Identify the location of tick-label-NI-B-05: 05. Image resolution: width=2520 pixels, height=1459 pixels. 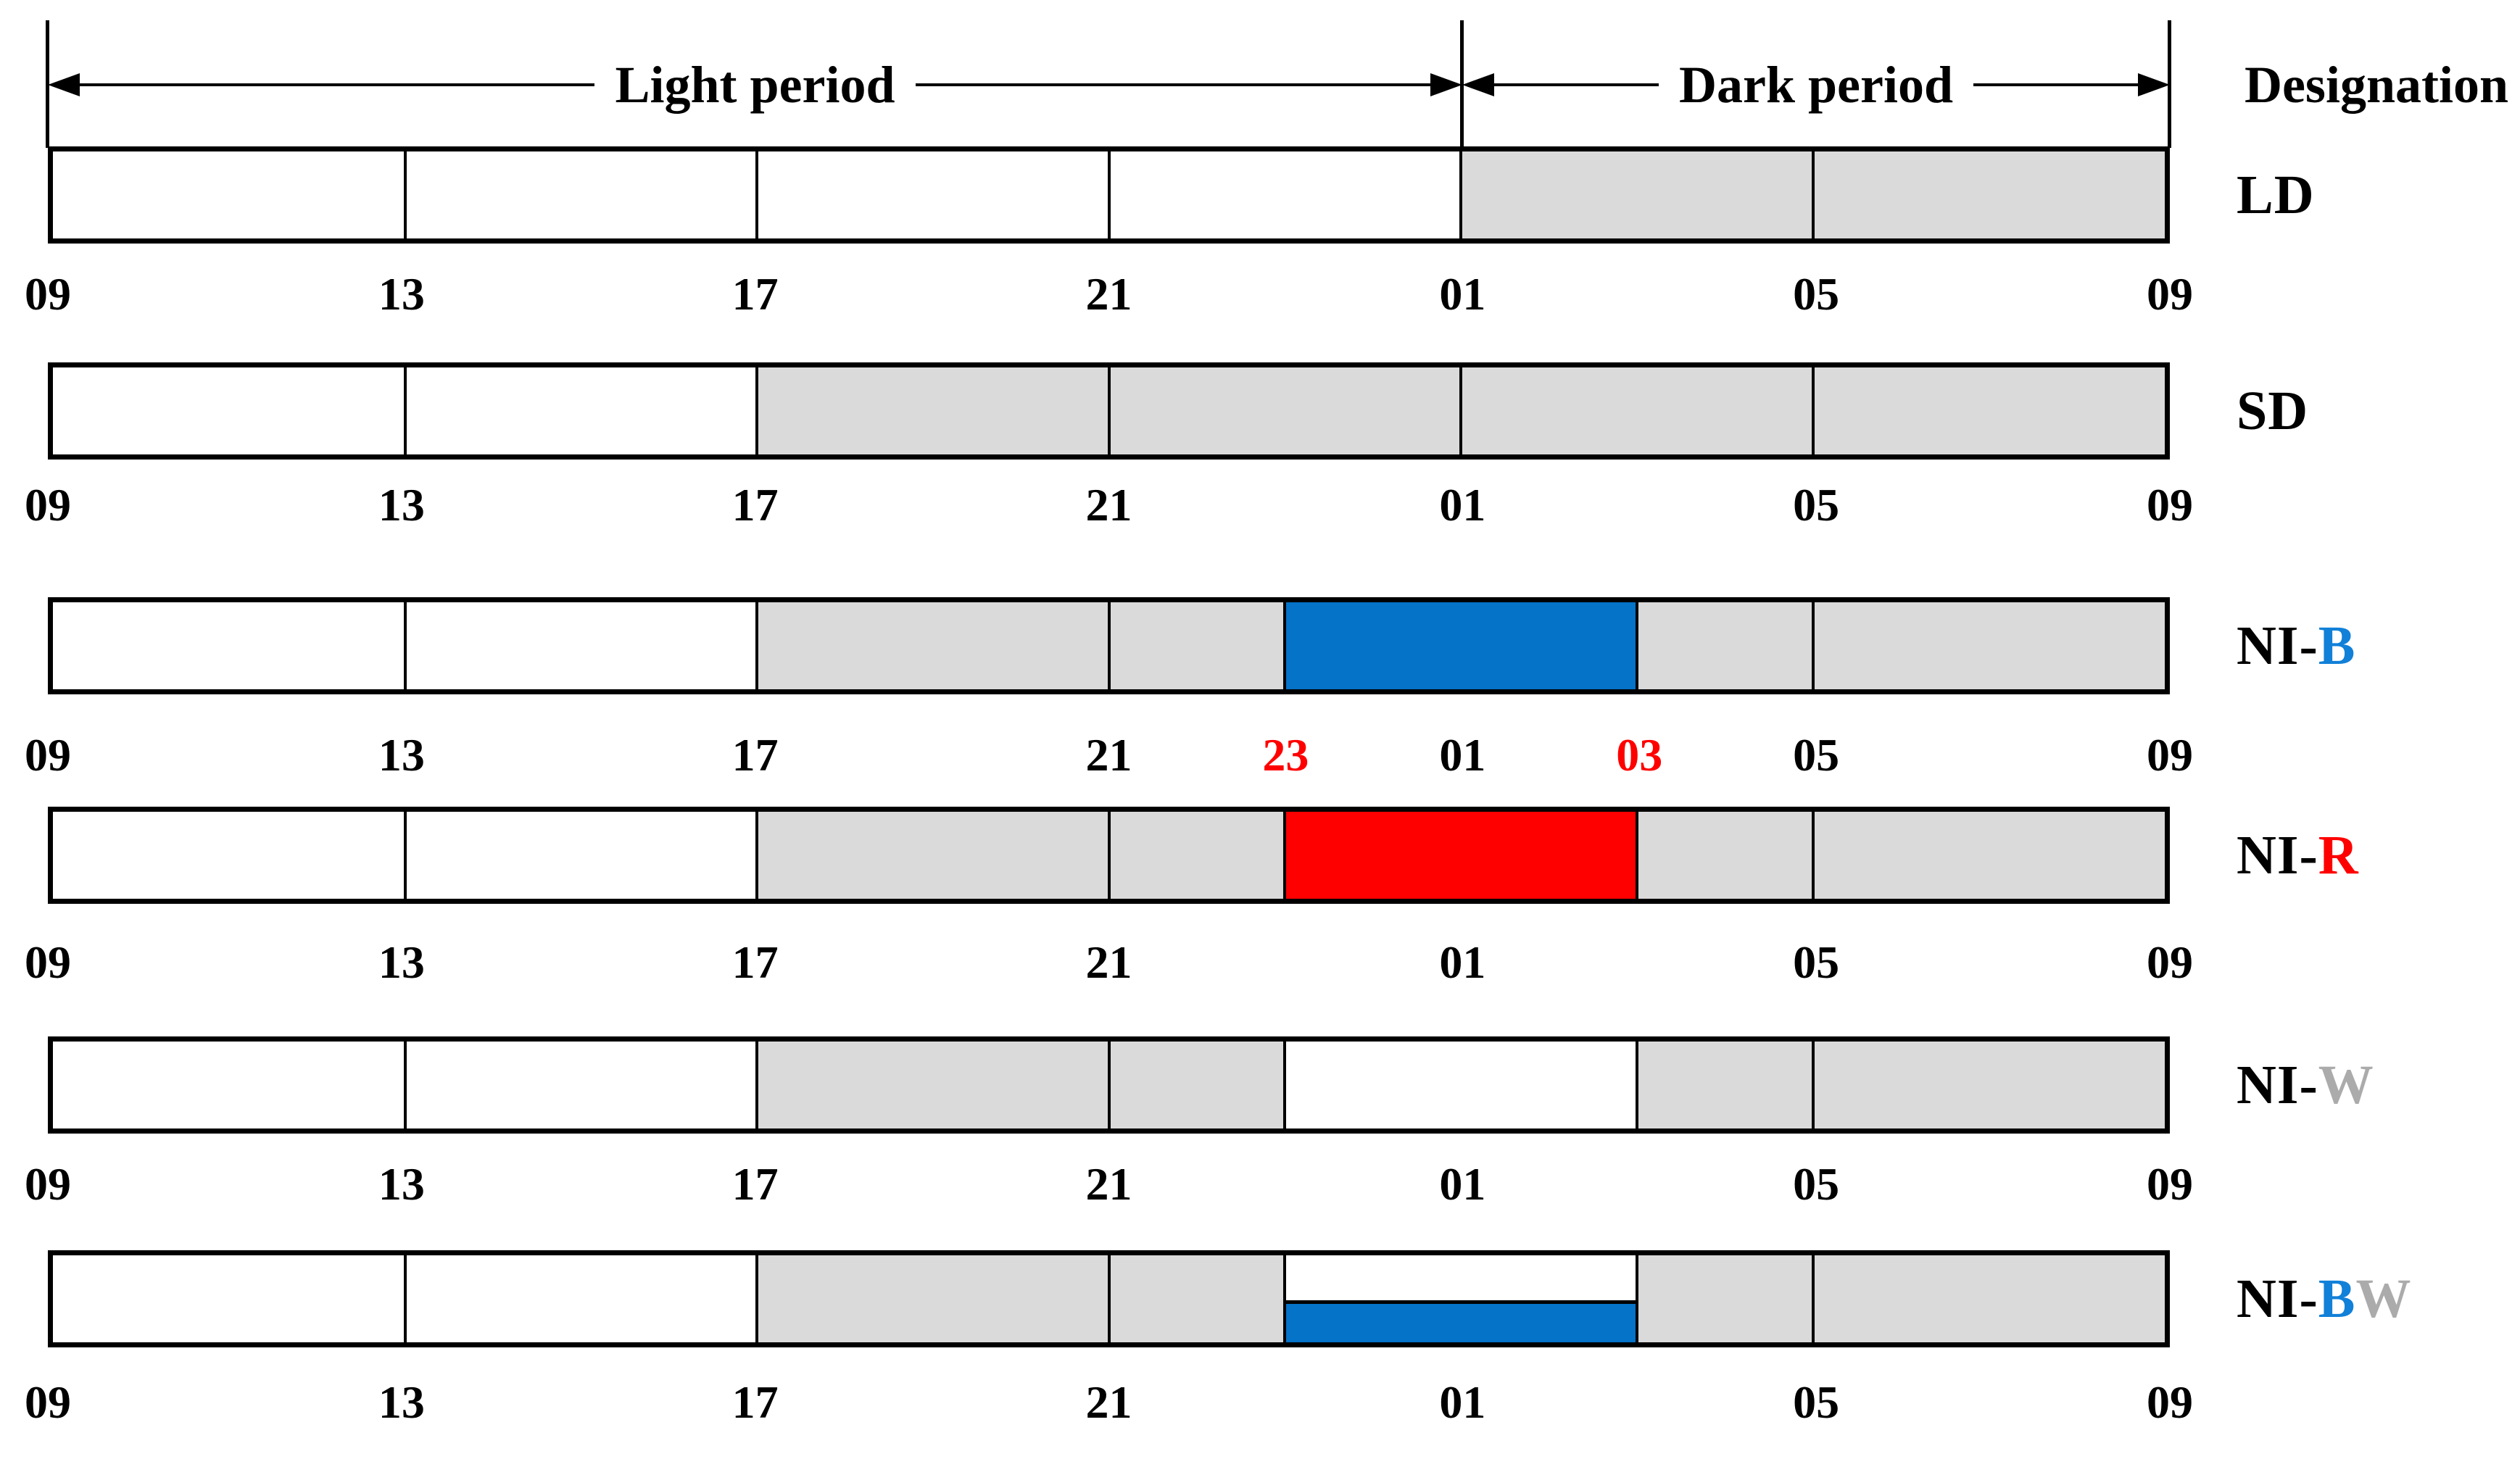
(1817, 755).